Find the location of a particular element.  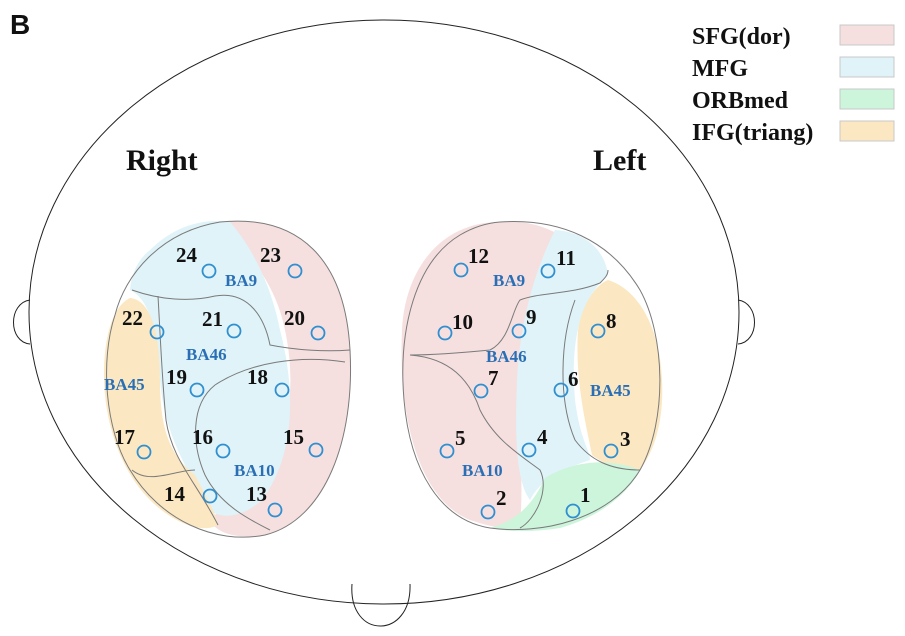

right-hemisphere: BA9 BA46 BA45 BA10 is located at coordinates (227, 379).